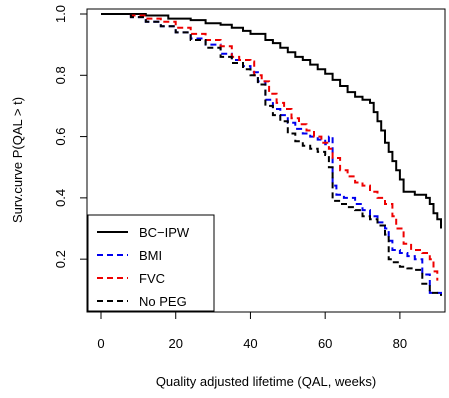 The width and height of the screenshot is (449, 398). What do you see at coordinates (252, 331) in the screenshot?
I see `x-axis: 0 20 40 60 80` at bounding box center [252, 331].